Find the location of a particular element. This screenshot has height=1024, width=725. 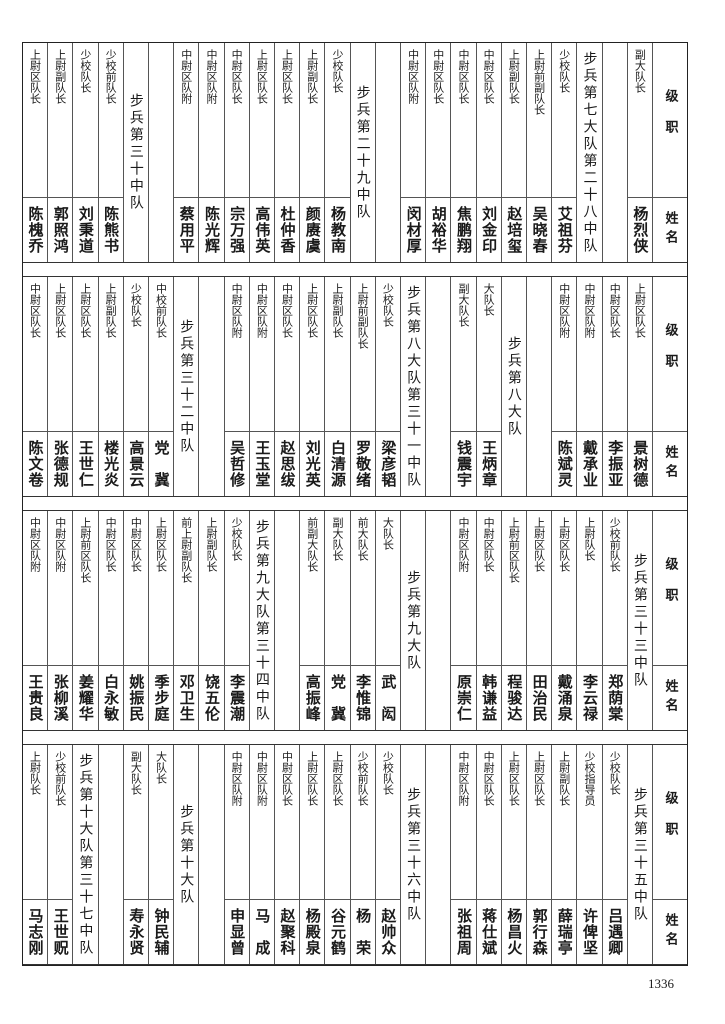

person-column: 上尉区队长 戴涌泉 is located at coordinates (564, 620).